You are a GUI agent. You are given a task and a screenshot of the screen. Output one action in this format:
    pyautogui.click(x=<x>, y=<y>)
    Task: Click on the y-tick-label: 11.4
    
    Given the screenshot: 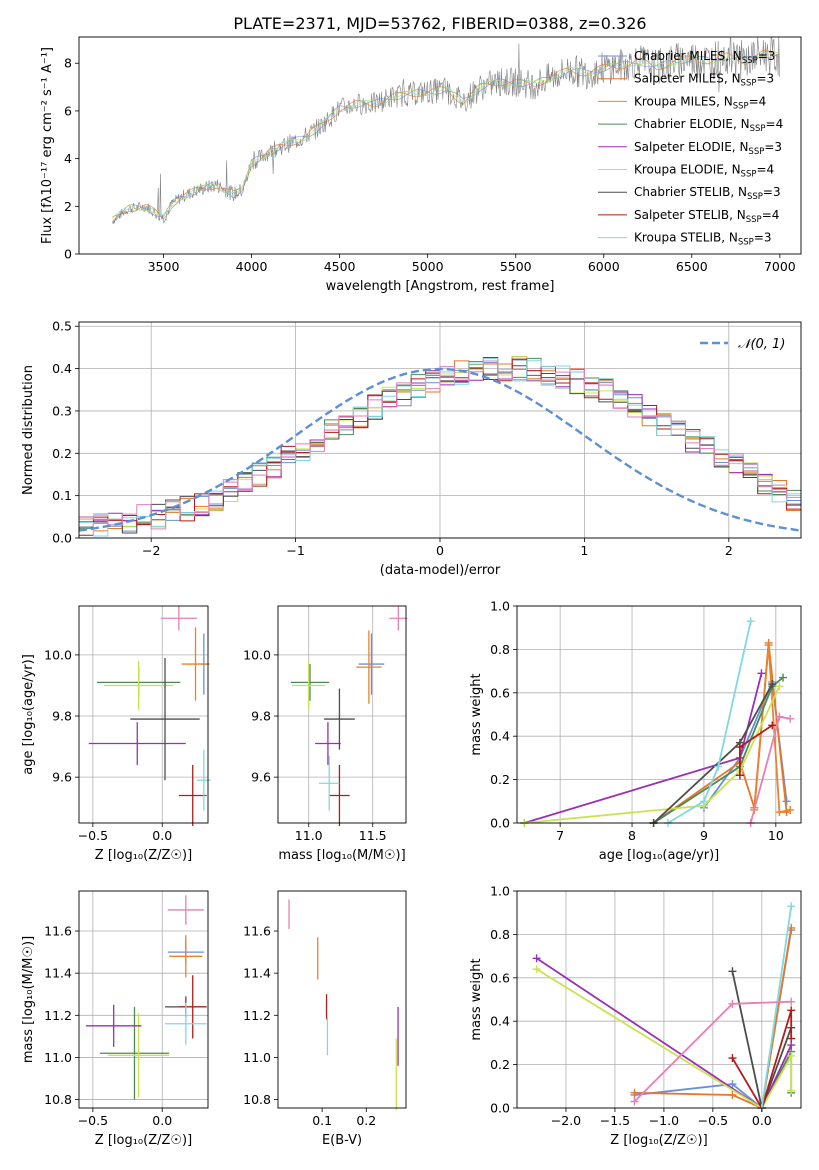 What is the action you would take?
    pyautogui.click(x=257, y=973)
    